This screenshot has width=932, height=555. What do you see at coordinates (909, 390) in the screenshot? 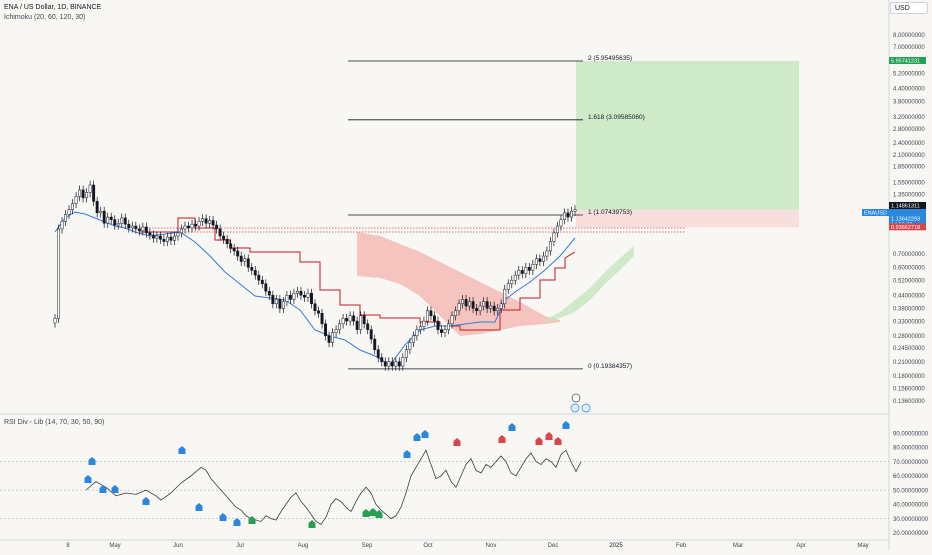
I see `price-tick-label: 0.15600000` at bounding box center [909, 390].